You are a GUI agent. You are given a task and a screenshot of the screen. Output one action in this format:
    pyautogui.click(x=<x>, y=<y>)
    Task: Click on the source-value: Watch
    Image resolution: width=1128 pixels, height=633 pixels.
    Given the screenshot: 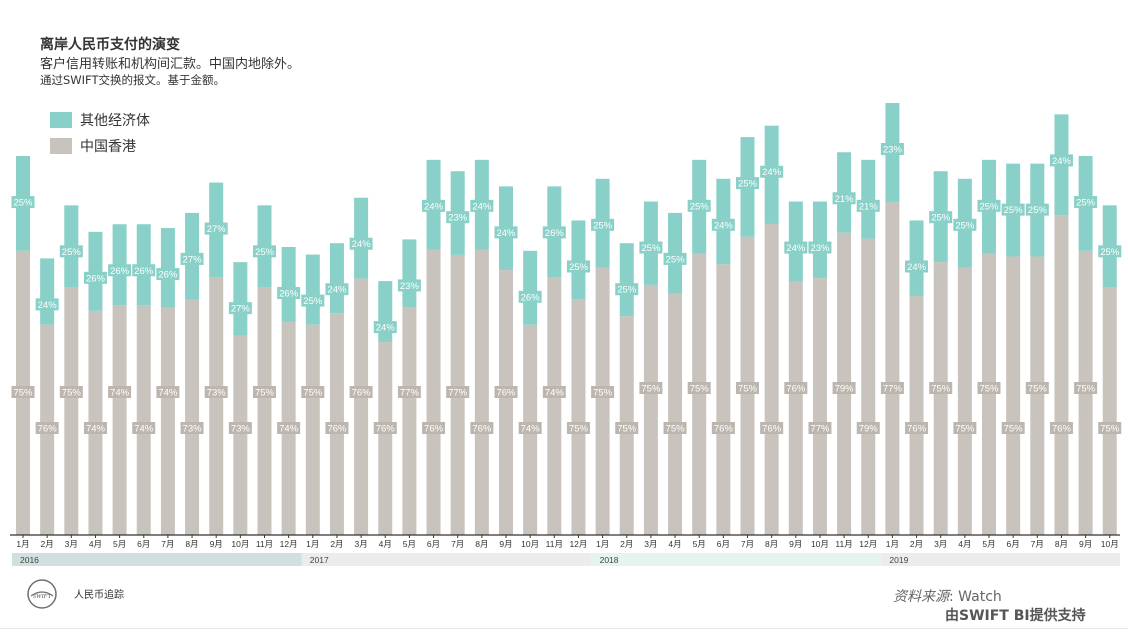 What is the action you would take?
    pyautogui.click(x=980, y=597)
    